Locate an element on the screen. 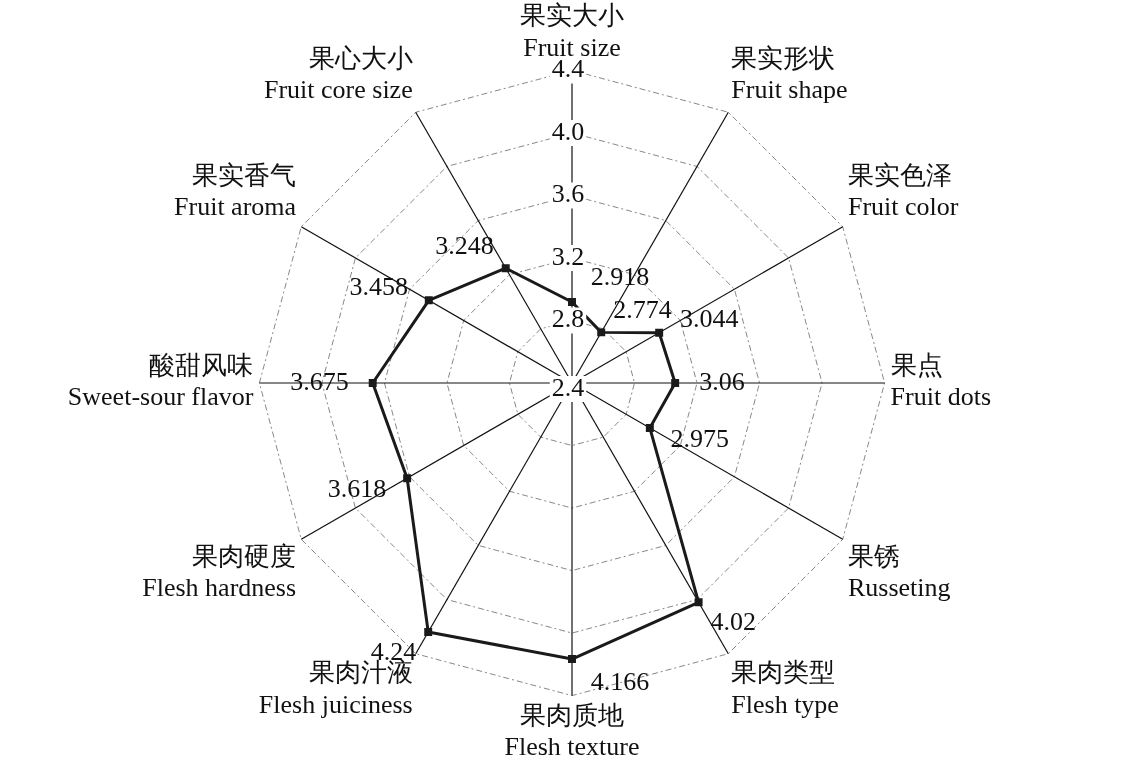 The width and height of the screenshot is (1127, 766). spoke-label: 果实色泽 Fruit color is located at coordinates (903, 190).